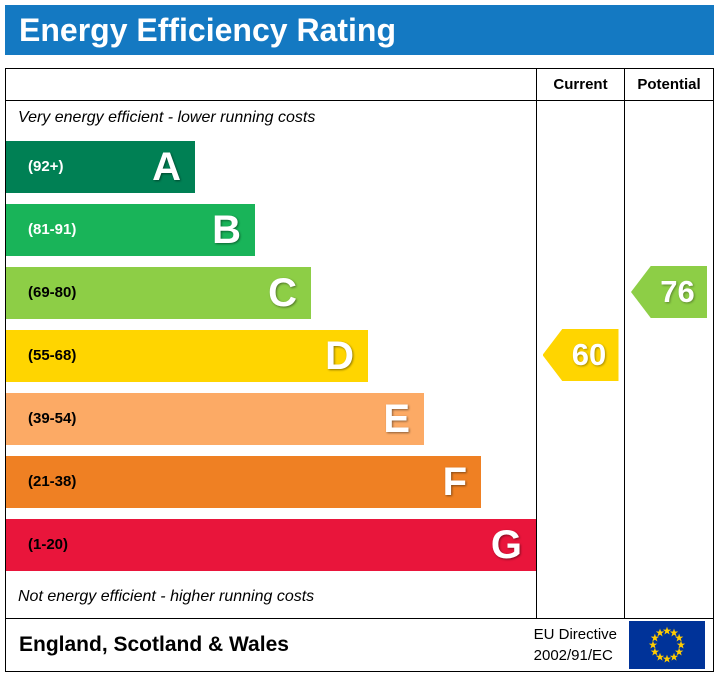 The height and width of the screenshot is (675, 719). Describe the element at coordinates (271, 85) in the screenshot. I see `header-spacer` at that location.